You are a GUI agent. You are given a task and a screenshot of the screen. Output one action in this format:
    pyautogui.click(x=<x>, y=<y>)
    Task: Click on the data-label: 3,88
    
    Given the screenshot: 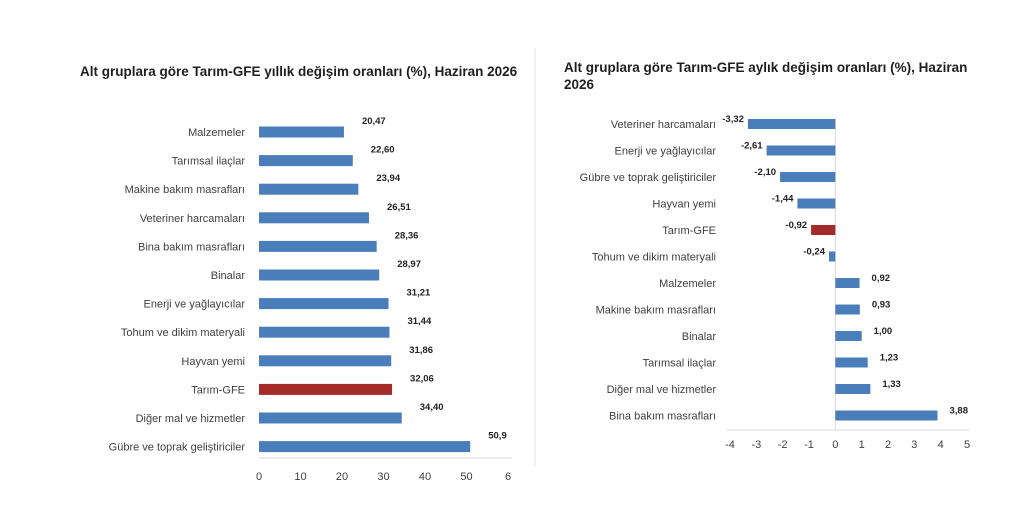 What is the action you would take?
    pyautogui.click(x=959, y=411)
    